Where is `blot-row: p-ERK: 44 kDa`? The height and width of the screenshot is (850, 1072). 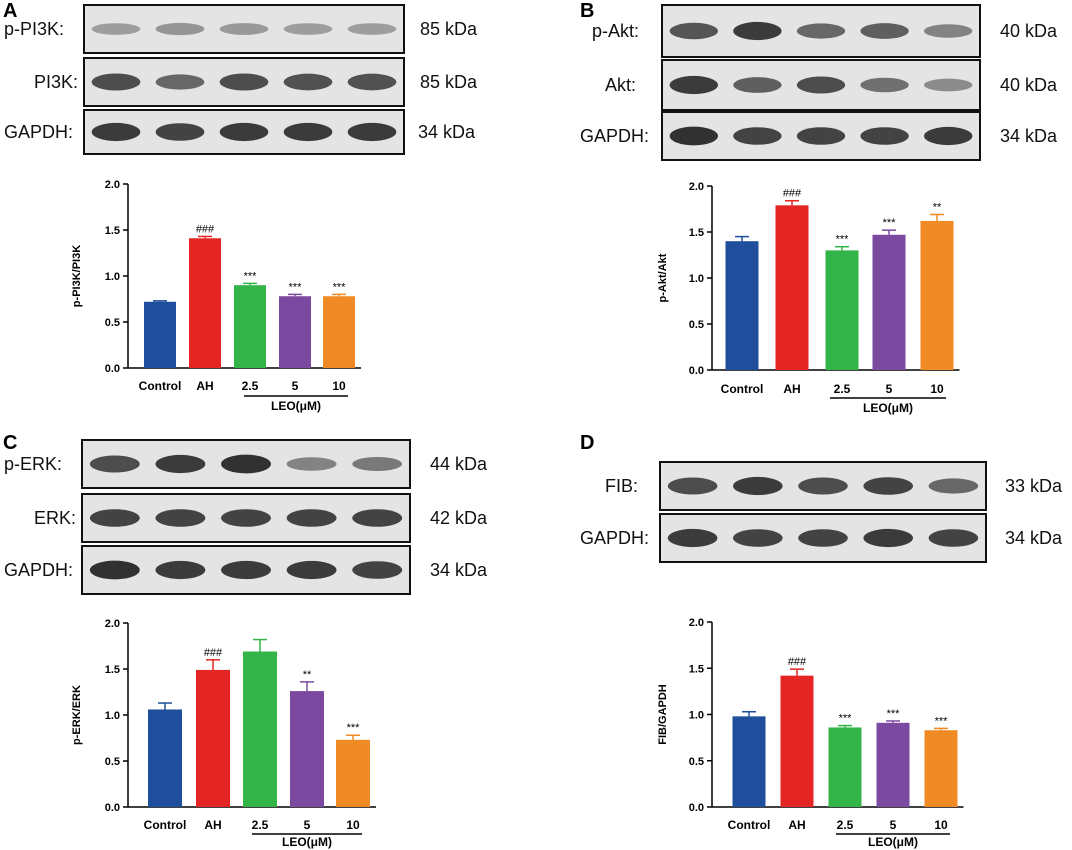 blot-row: p-ERK: 44 kDa is located at coordinates (246, 464).